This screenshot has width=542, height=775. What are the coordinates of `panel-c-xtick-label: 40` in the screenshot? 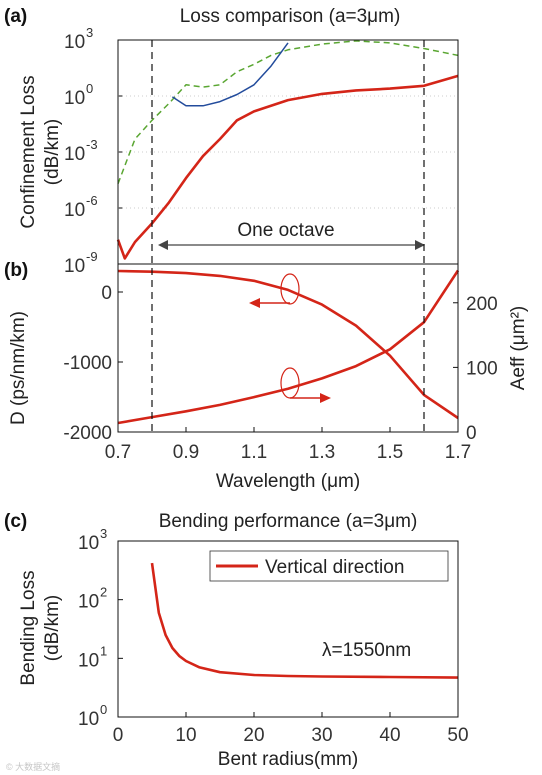 It's located at (389, 735).